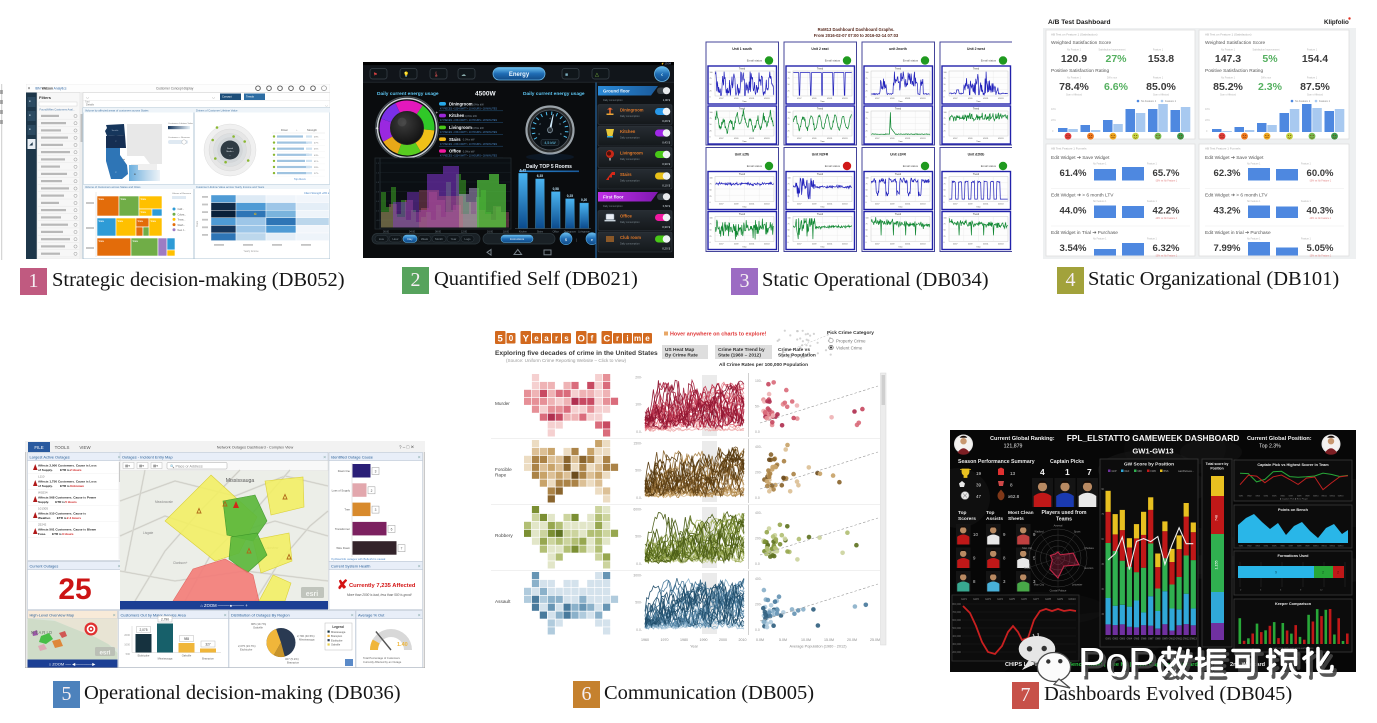 The image size is (1377, 723). What do you see at coordinates (258, 628) in the screenshot?
I see `svg-text: Oakville` at bounding box center [258, 628].